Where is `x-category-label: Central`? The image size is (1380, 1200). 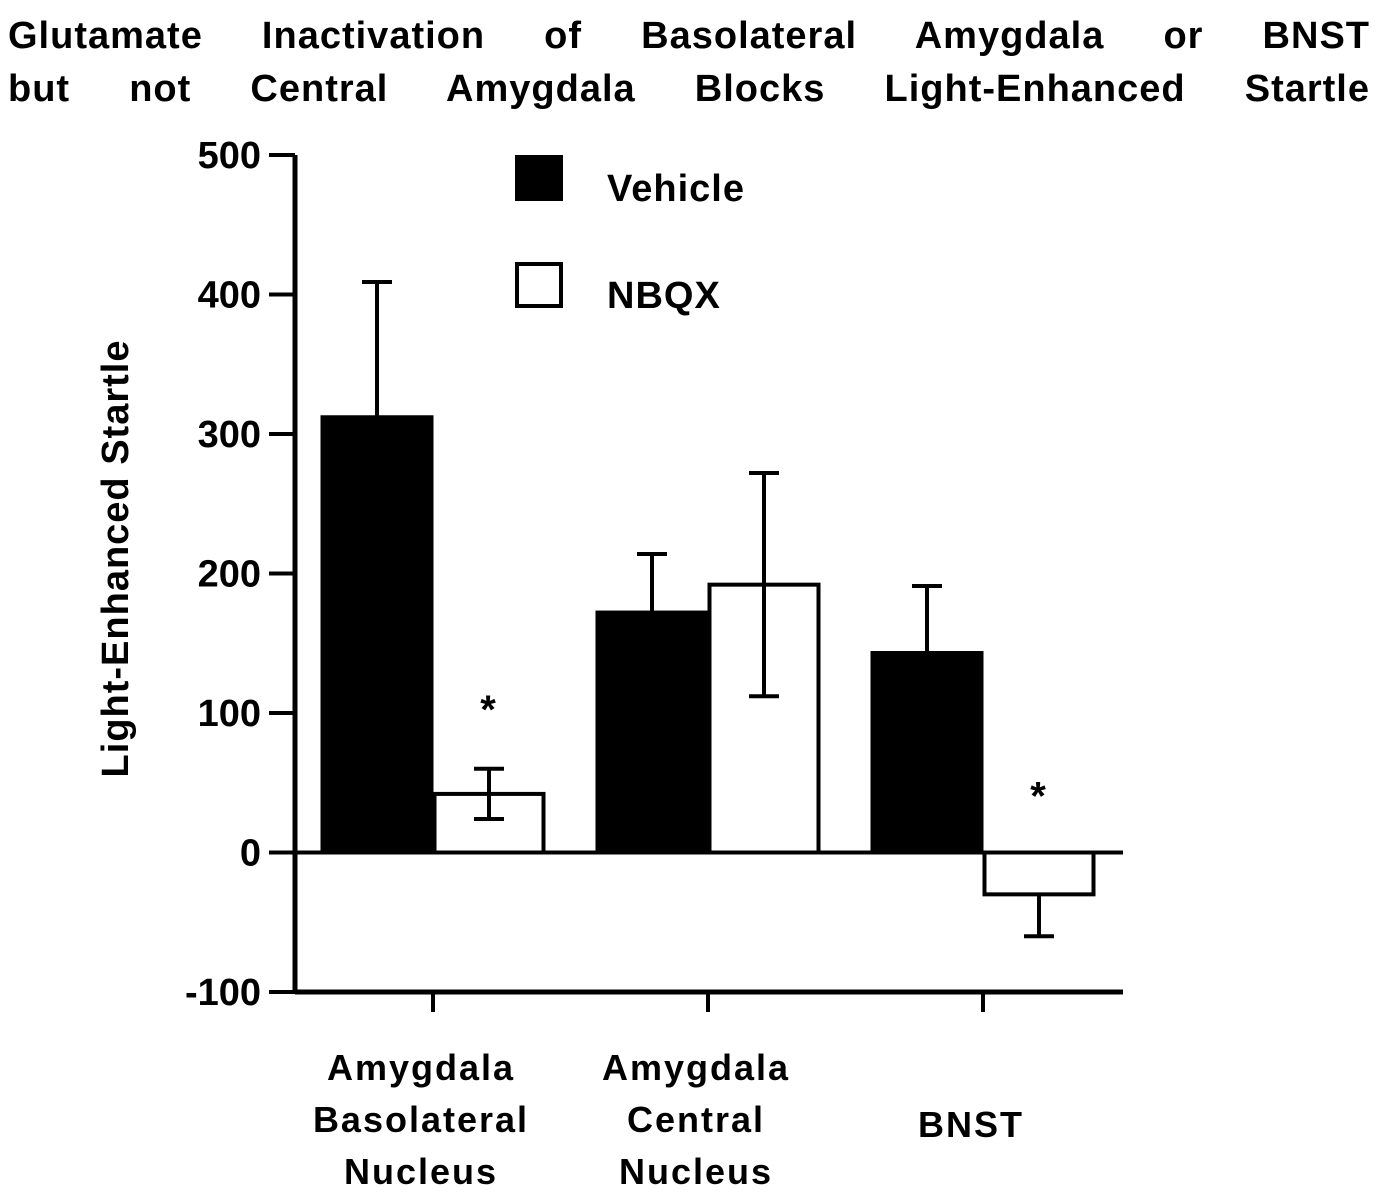 x-category-label: Central is located at coordinates (696, 1119).